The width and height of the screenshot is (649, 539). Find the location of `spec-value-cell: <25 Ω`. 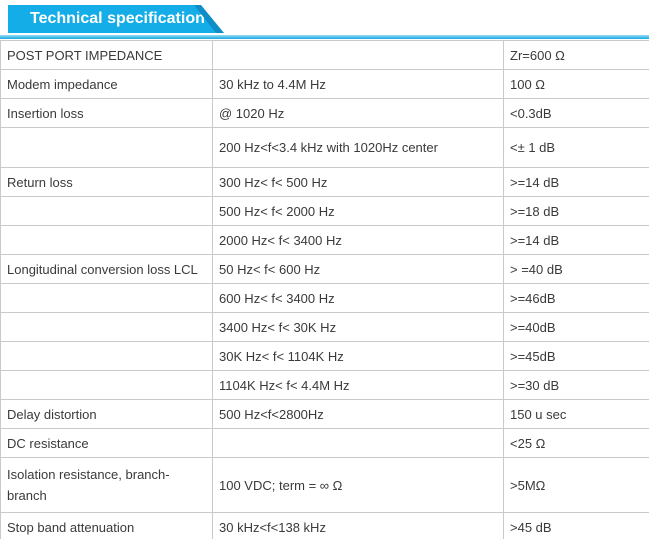

spec-value-cell: <25 Ω is located at coordinates (576, 443).